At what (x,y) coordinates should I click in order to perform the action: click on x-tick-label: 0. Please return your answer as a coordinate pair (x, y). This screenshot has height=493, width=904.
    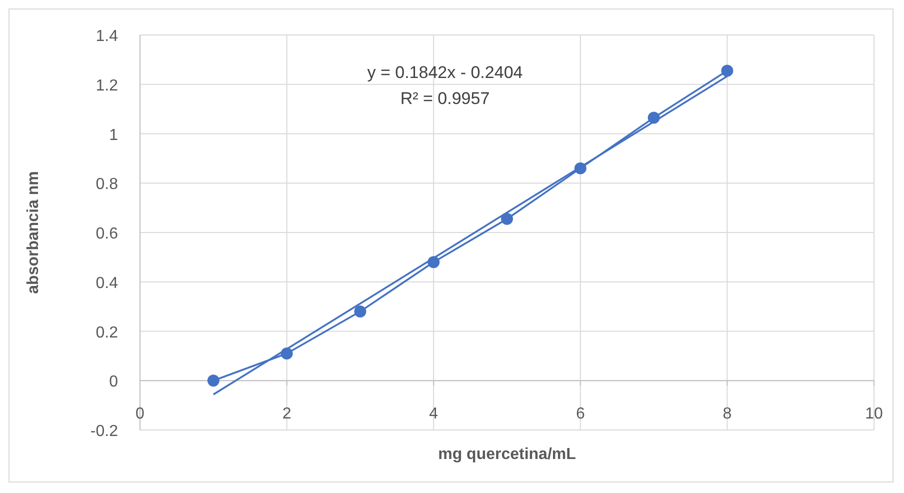
    Looking at the image, I should click on (140, 414).